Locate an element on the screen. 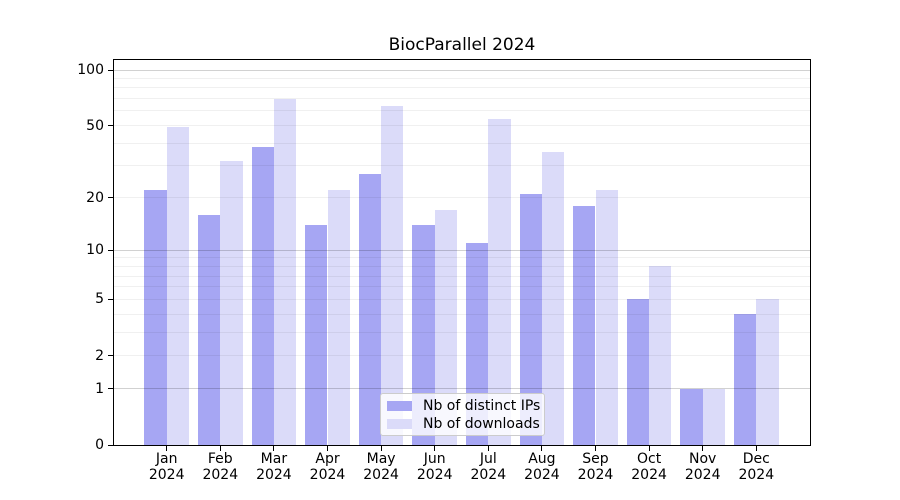 The height and width of the screenshot is (500, 900). bar-ips-dec is located at coordinates (745, 379).